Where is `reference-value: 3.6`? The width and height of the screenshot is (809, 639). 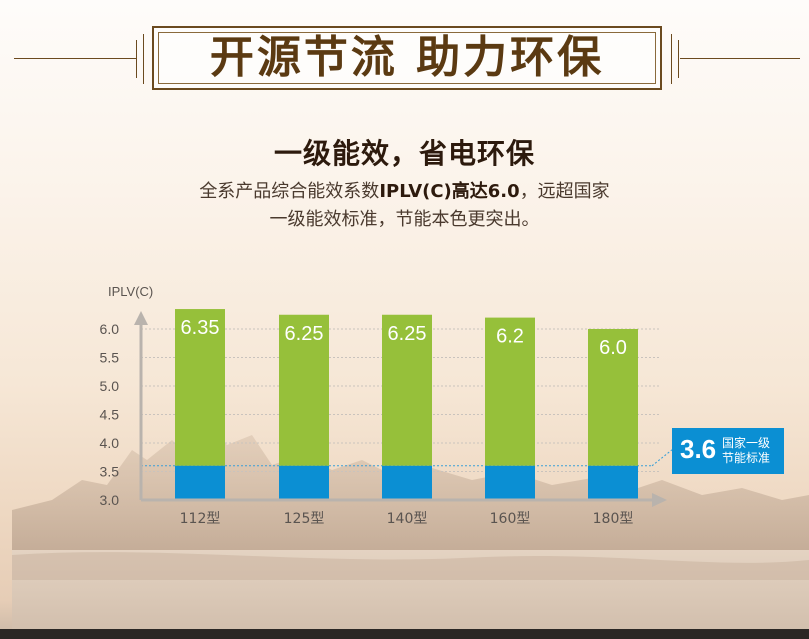 reference-value: 3.6 is located at coordinates (698, 449).